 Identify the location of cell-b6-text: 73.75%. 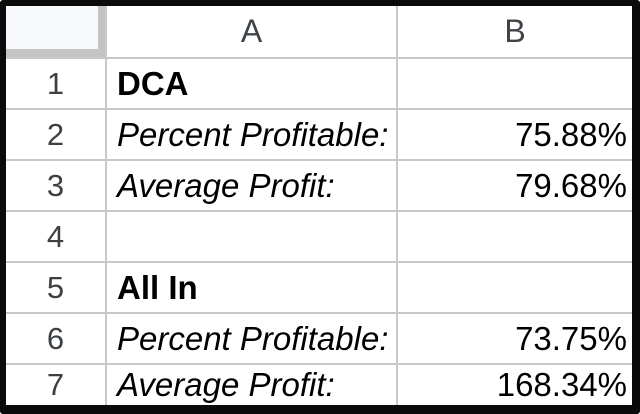
(571, 338).